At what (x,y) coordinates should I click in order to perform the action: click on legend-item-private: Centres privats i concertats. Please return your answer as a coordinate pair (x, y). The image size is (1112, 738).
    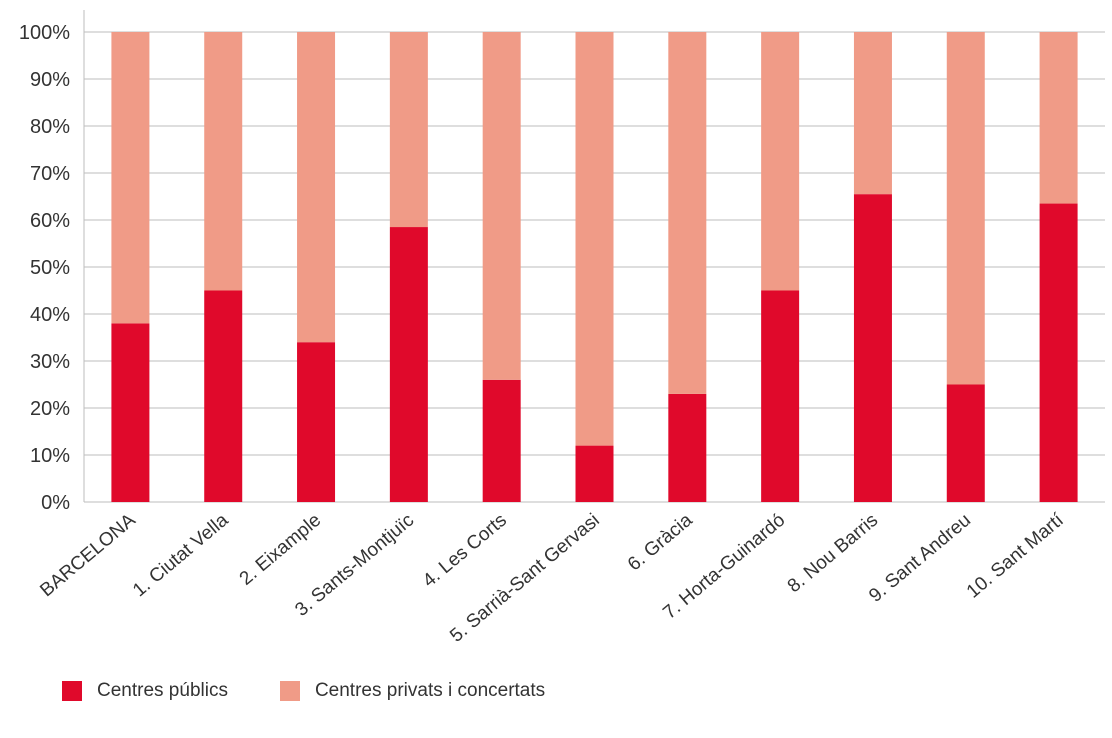
    Looking at the image, I should click on (412, 691).